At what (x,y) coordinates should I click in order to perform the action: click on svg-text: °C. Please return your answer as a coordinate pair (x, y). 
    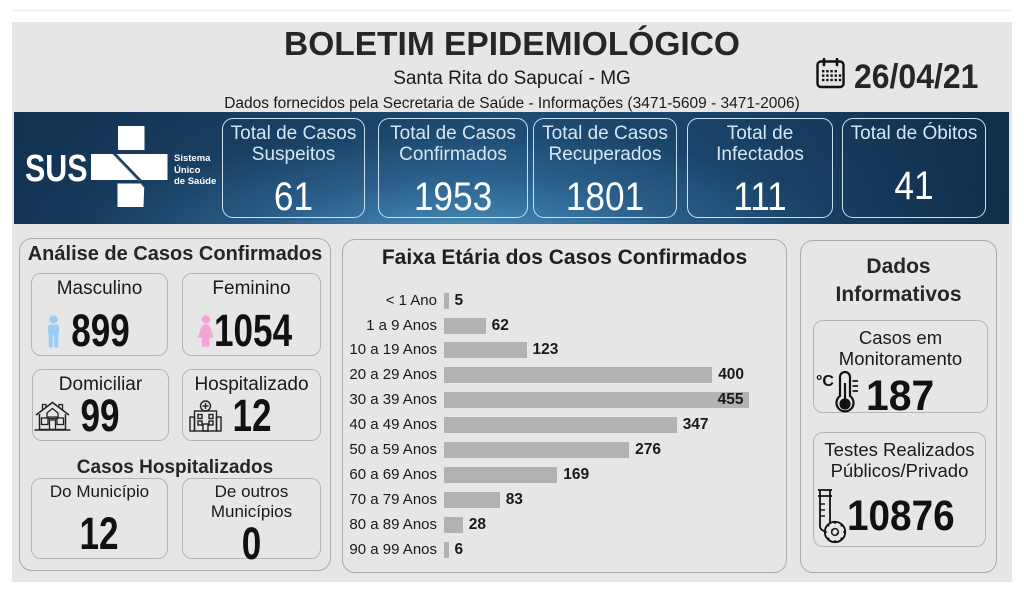
    Looking at the image, I should click on (825, 381).